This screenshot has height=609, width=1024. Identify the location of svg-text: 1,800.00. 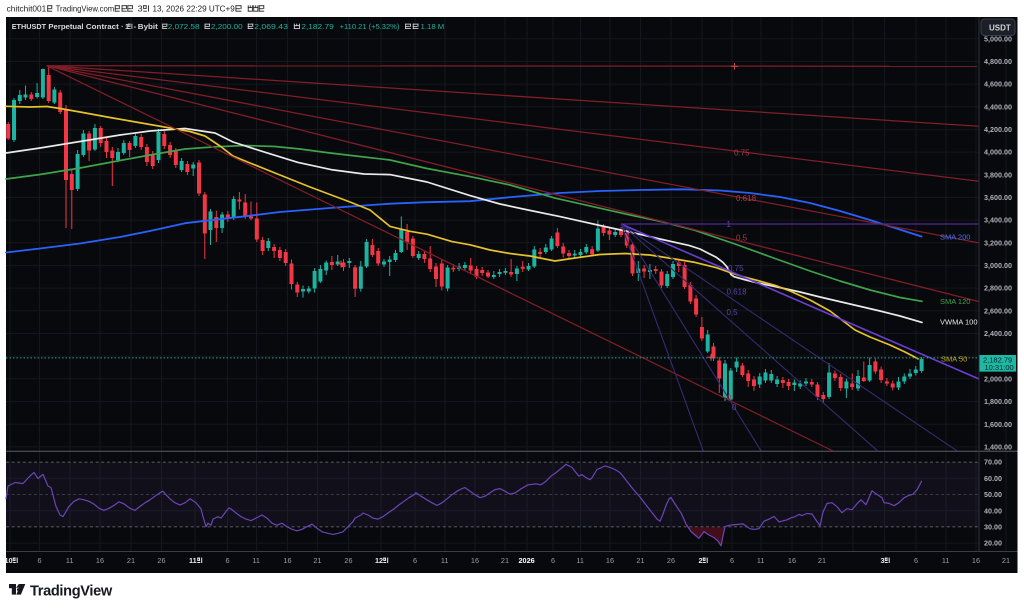
(998, 401).